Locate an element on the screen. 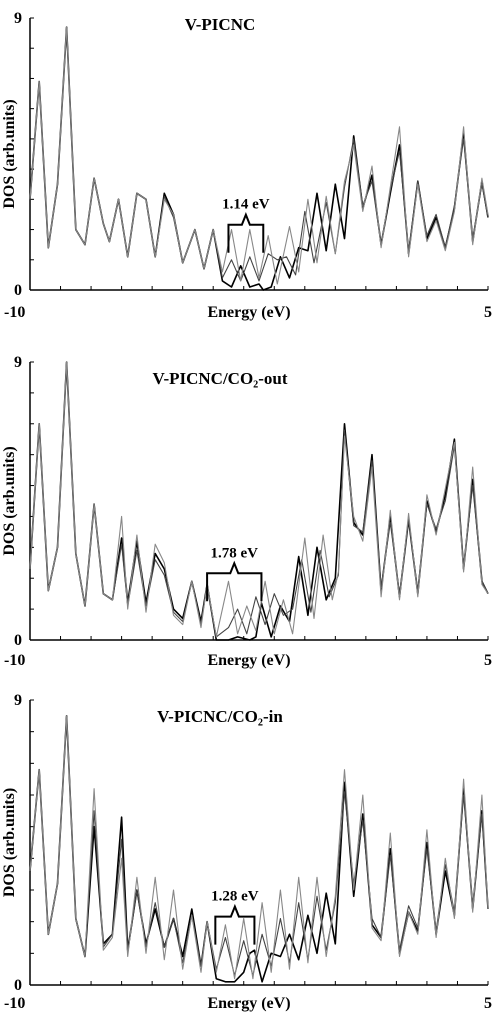 The height and width of the screenshot is (1015, 498). panel-title: V-PICNC is located at coordinates (220, 24).